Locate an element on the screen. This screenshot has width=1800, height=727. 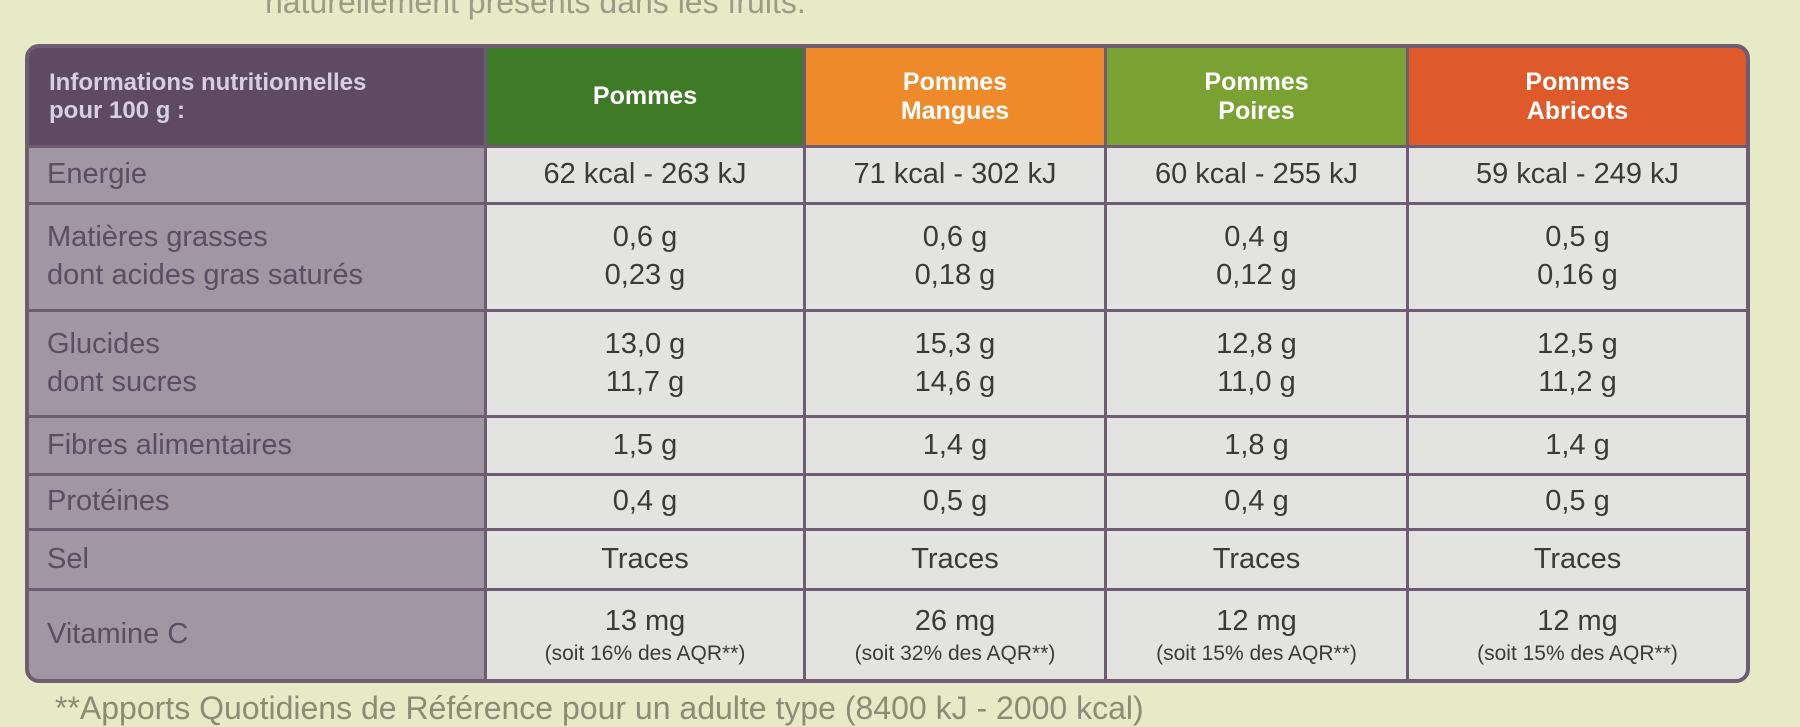
header-cell: Pommes Abricots is located at coordinates (1577, 96).